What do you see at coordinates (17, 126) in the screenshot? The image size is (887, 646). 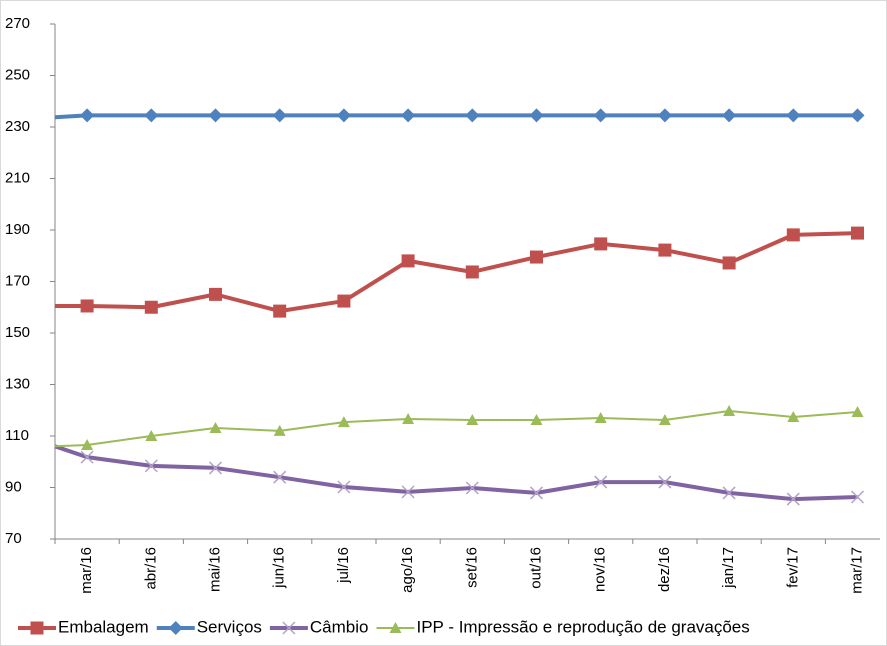 I see `y-tick-label: 230` at bounding box center [17, 126].